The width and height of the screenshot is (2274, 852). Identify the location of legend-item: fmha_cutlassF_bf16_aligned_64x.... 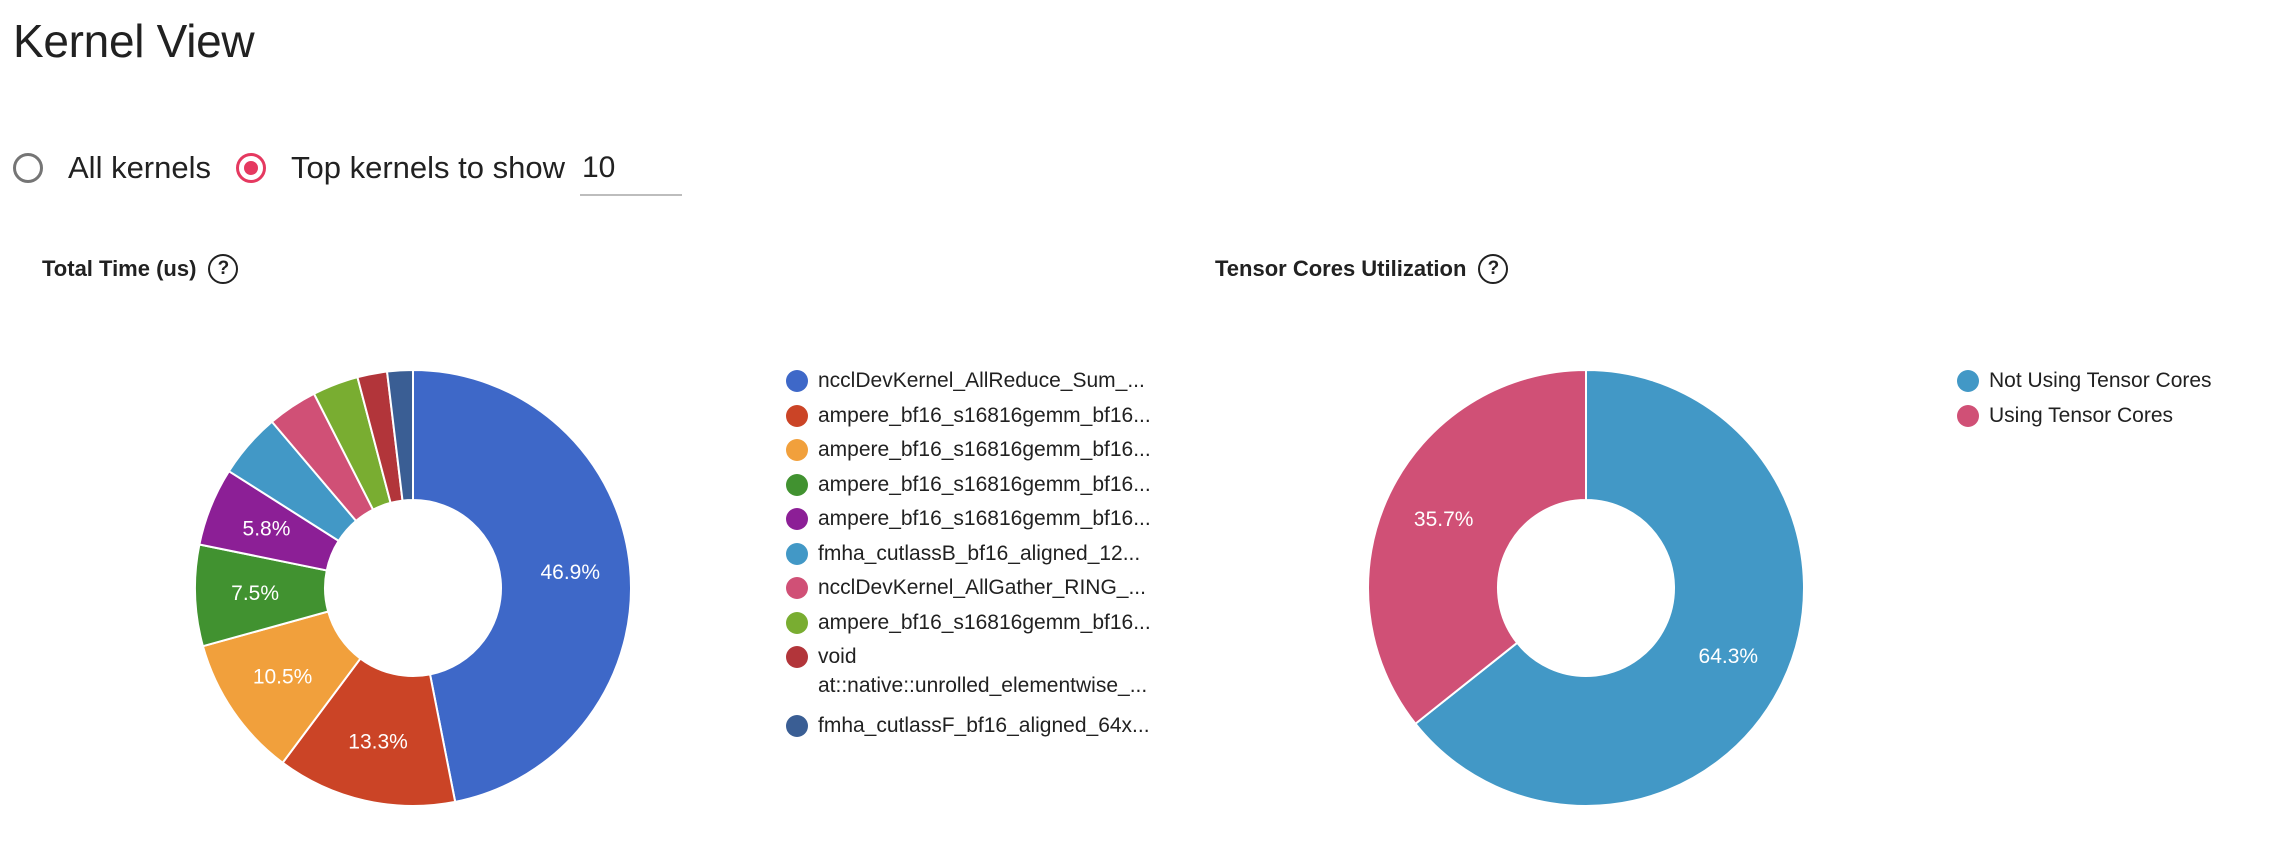
(968, 725).